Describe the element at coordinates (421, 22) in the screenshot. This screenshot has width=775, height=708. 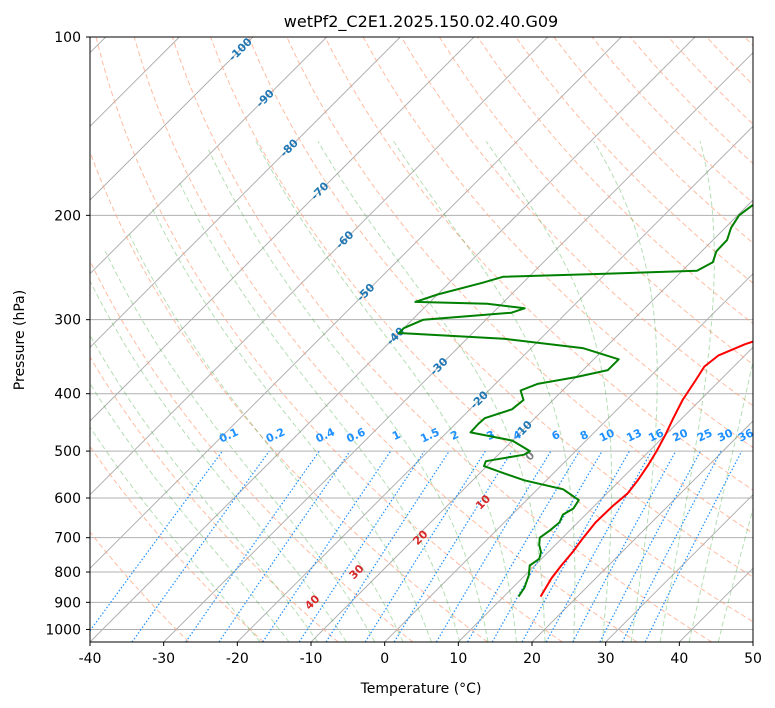
I see `chart-title: wetPf2_C2E1.2025.150.02.40.G09` at that location.